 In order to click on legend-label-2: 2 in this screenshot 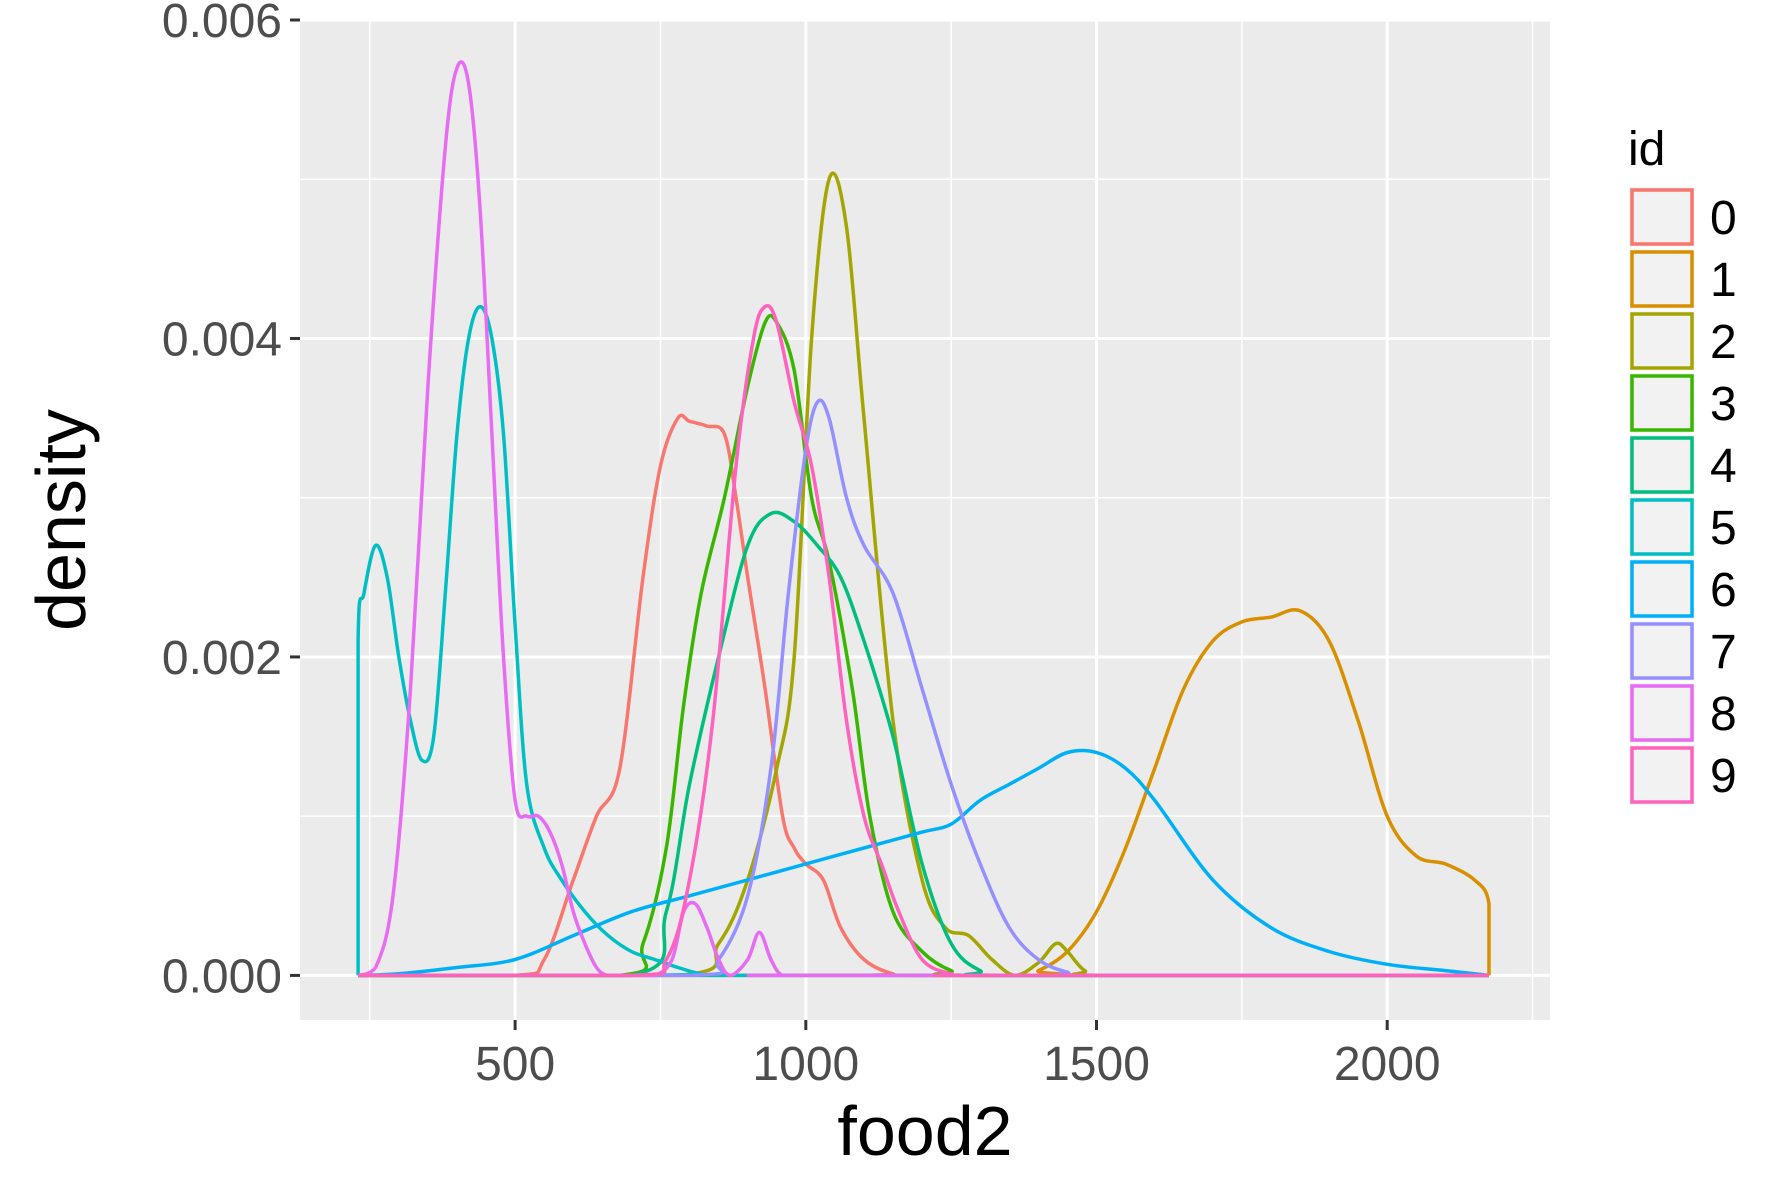, I will do `click(1723, 342)`.